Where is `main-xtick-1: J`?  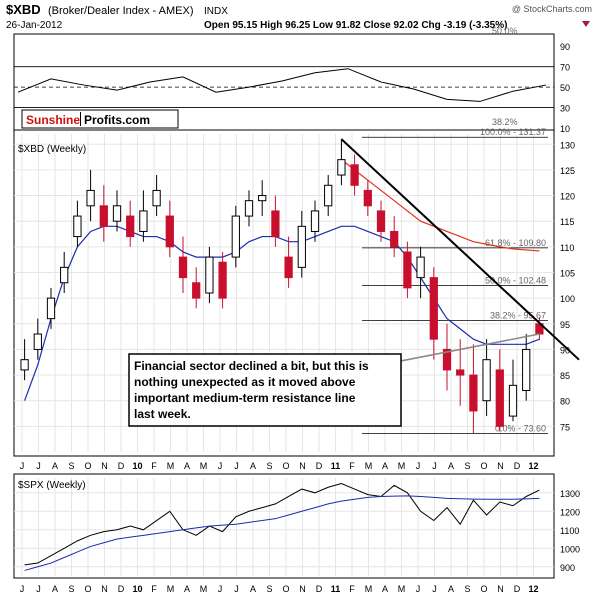 main-xtick-1: J is located at coordinates (38, 466).